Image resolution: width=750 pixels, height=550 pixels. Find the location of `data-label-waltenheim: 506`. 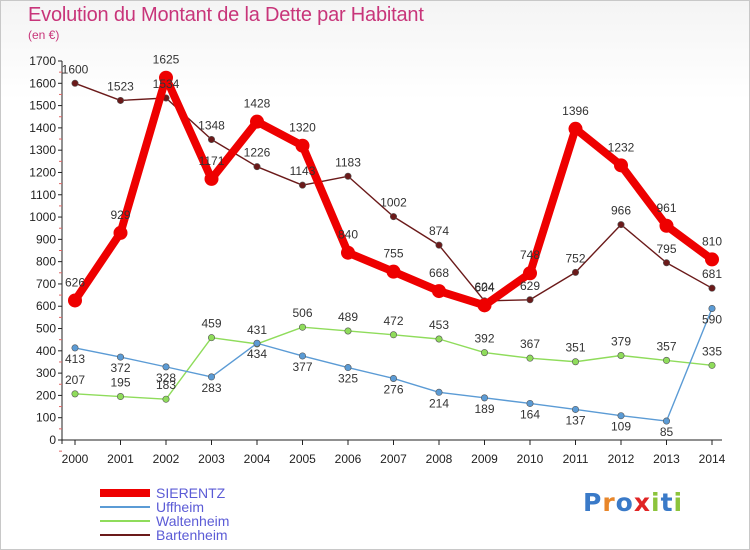

data-label-waltenheim: 506 is located at coordinates (302, 313).